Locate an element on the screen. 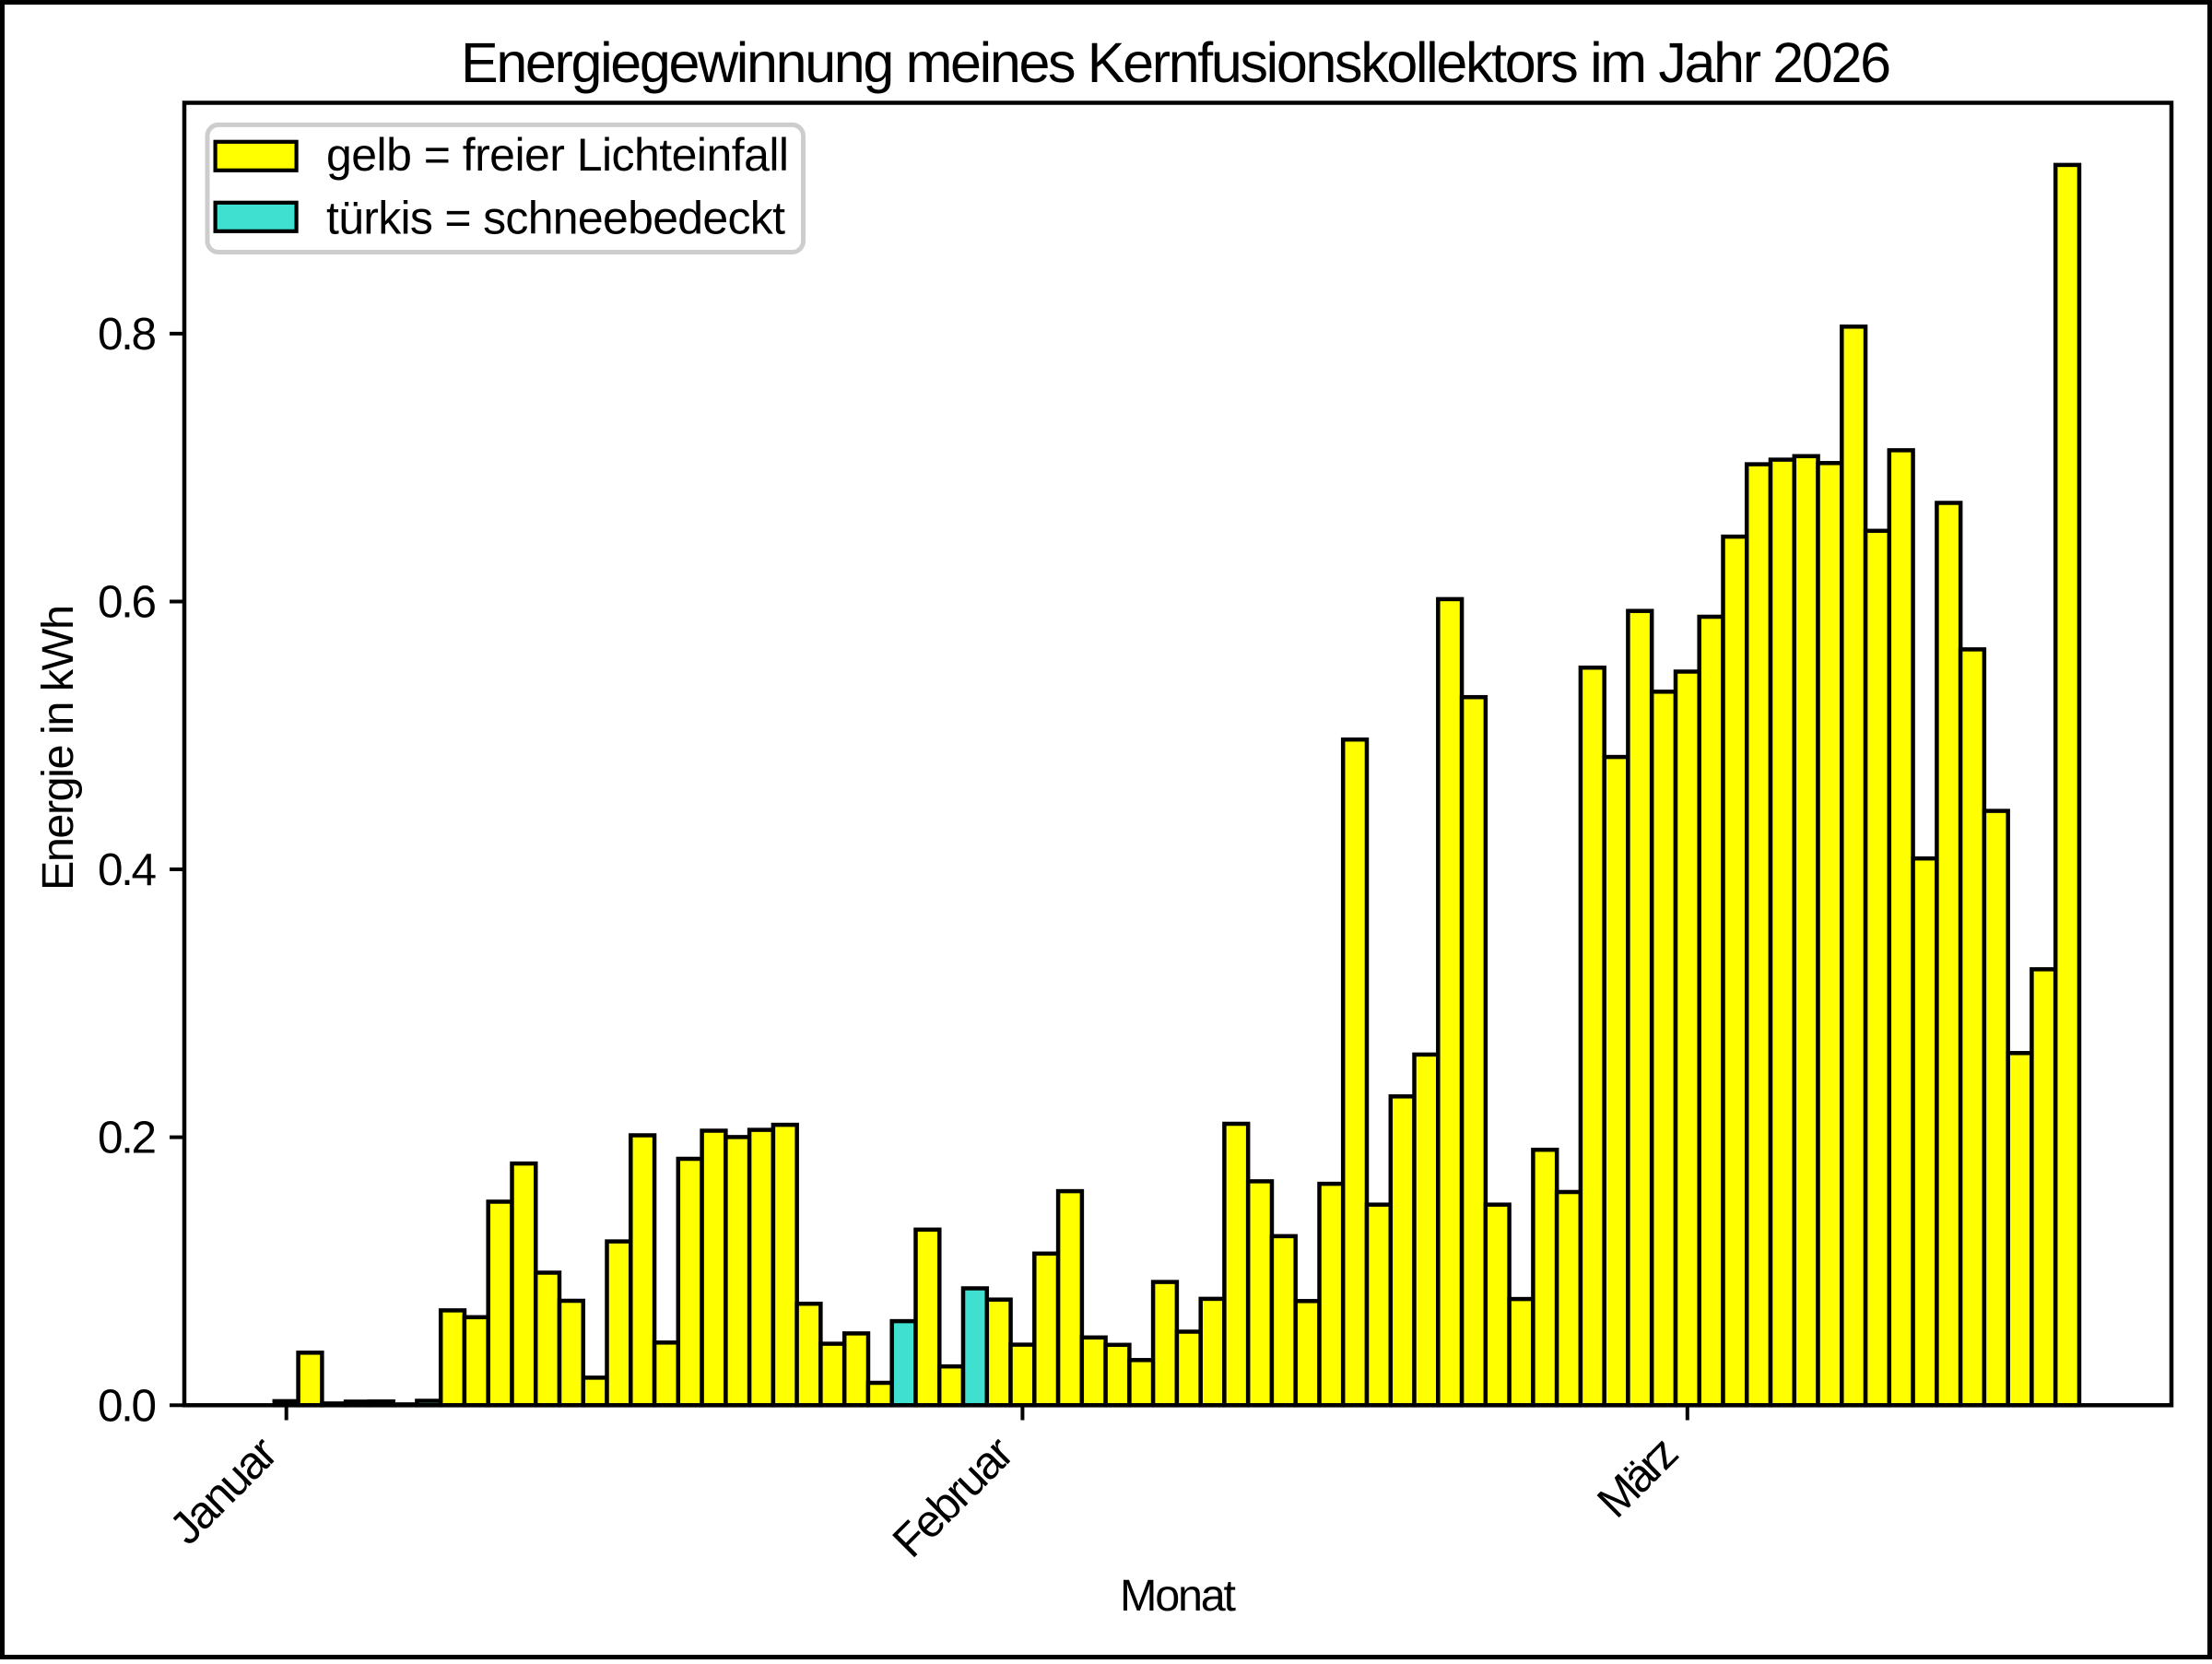 Image resolution: width=2212 pixels, height=1664 pixels. svg-text: gelb = freier Lichteinfall is located at coordinates (557, 155).